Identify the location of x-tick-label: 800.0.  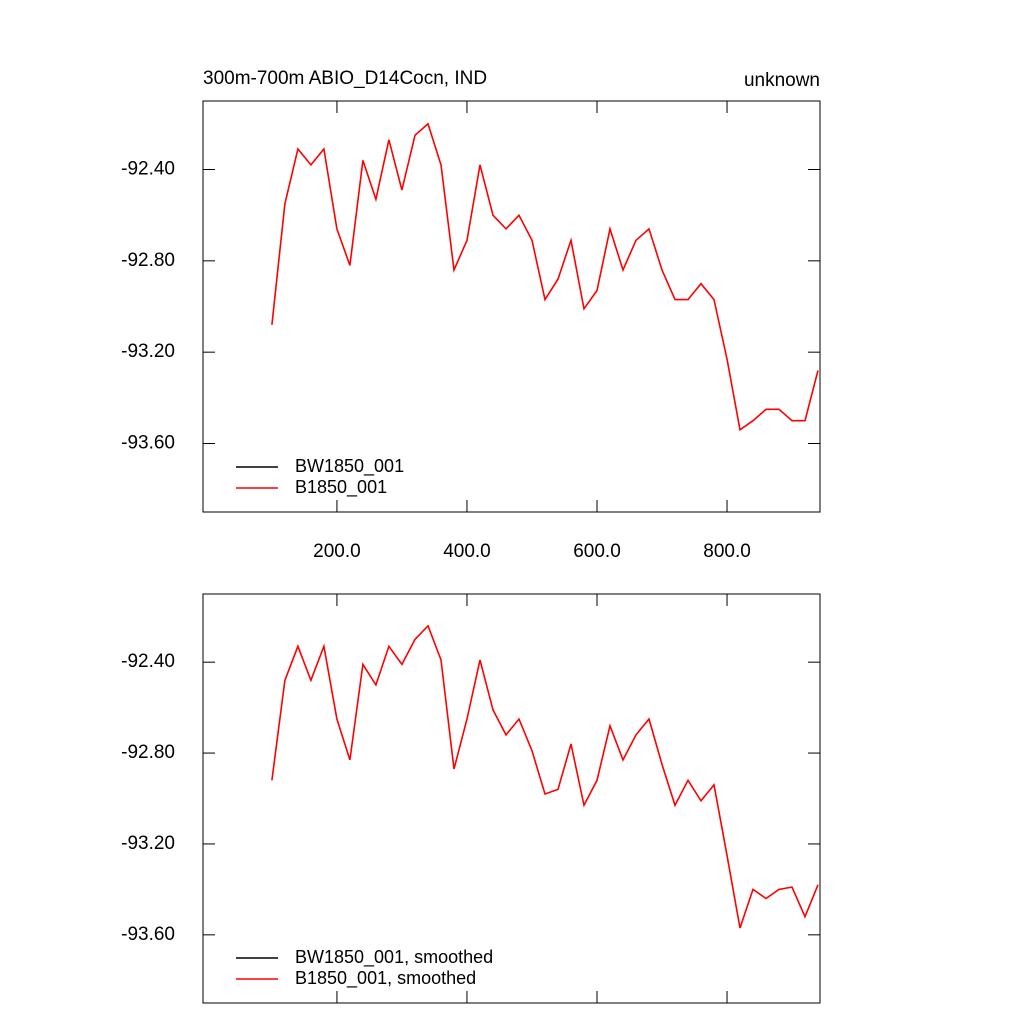
(727, 551).